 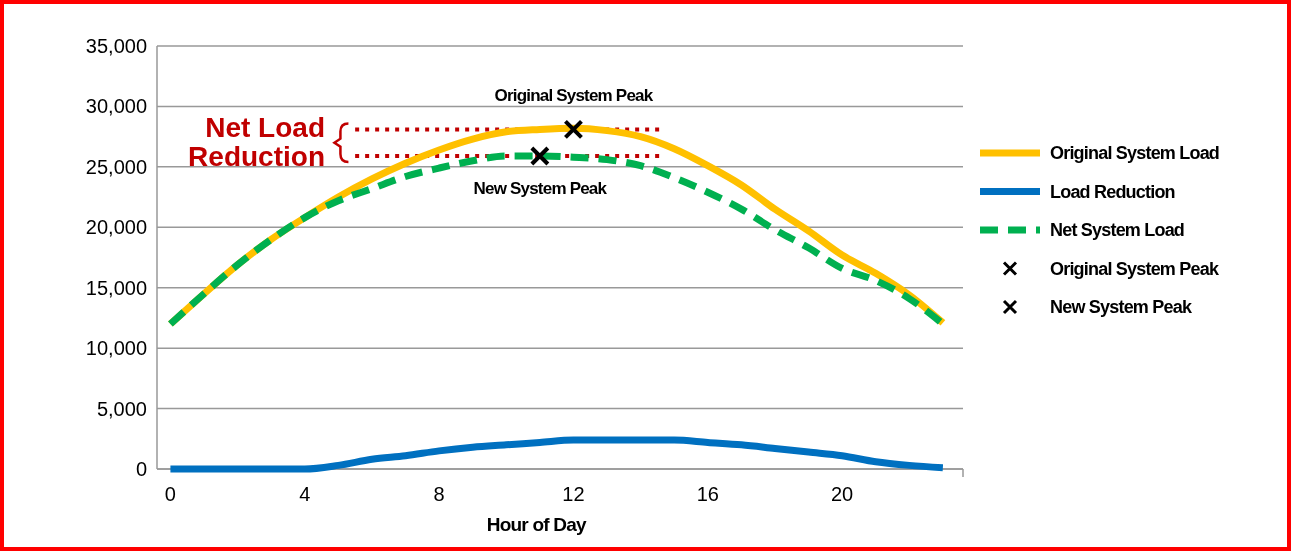 I want to click on y-tick-label: 5,000, so click(x=121, y=408).